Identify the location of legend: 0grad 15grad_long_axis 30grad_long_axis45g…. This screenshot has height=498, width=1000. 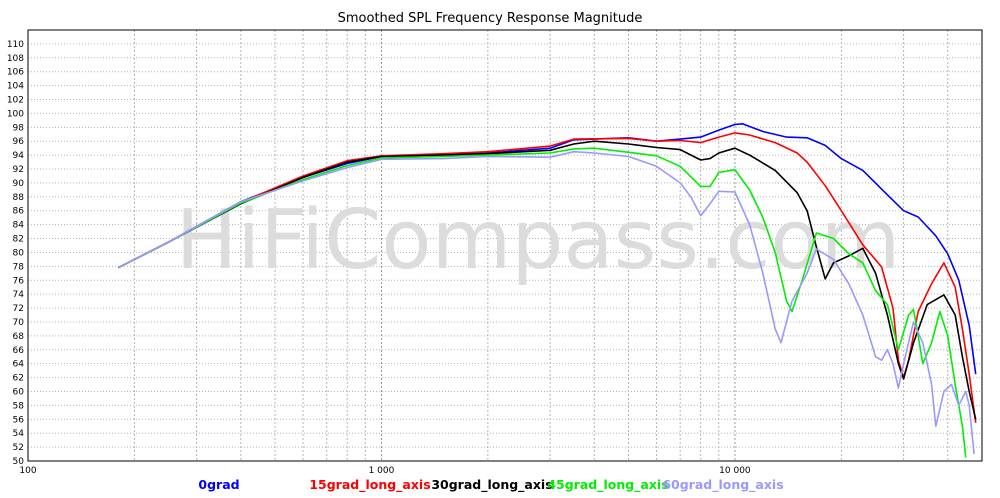
(490, 485).